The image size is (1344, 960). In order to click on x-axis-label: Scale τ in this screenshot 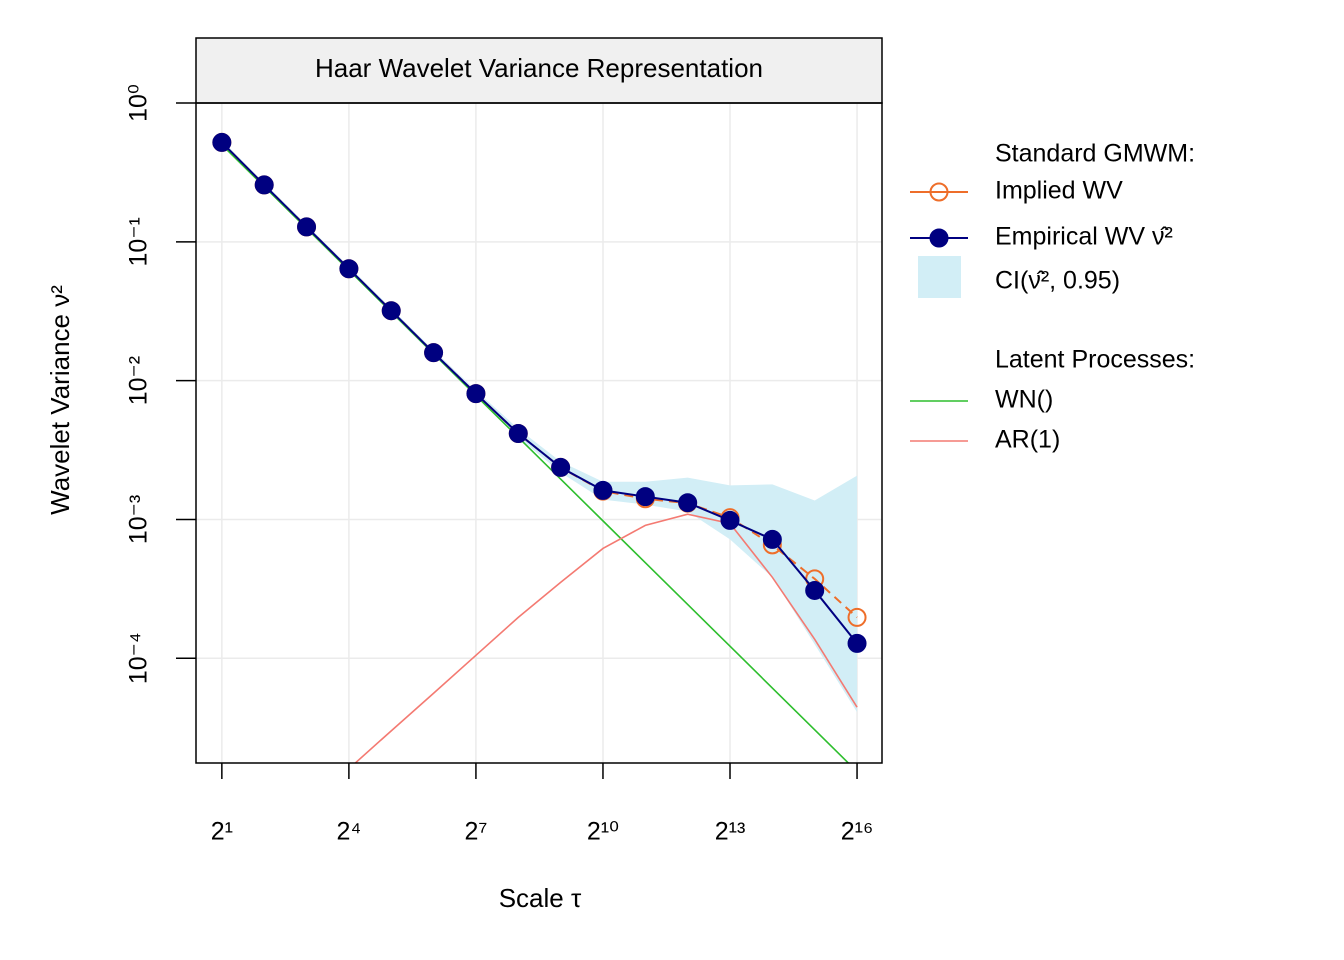, I will do `click(540, 898)`.